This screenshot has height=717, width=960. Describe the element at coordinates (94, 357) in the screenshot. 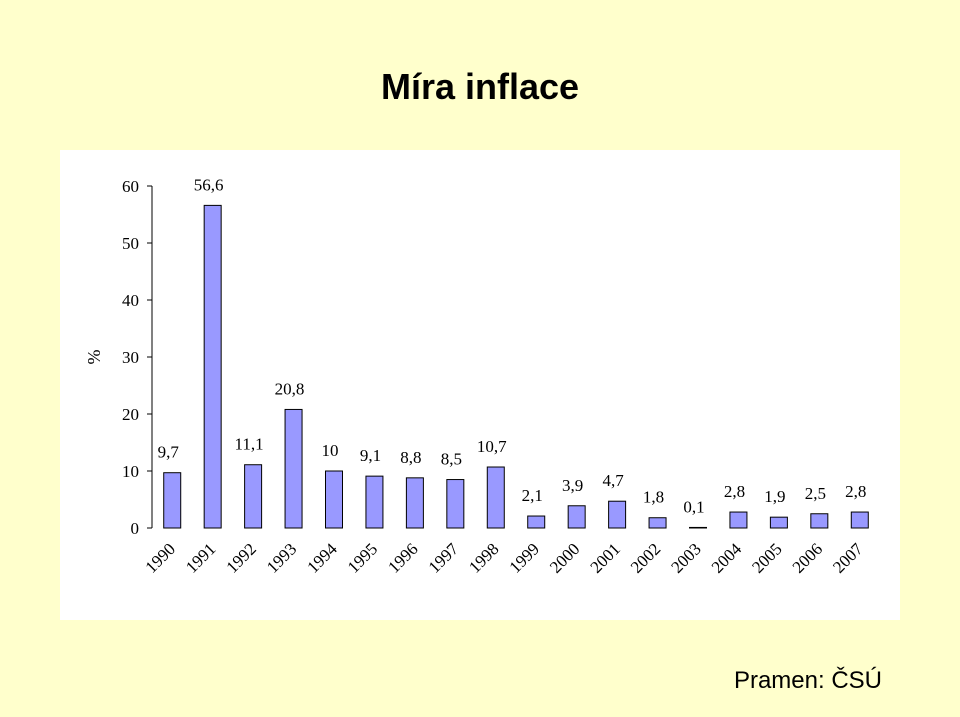

I see `y-axis-label: %` at that location.